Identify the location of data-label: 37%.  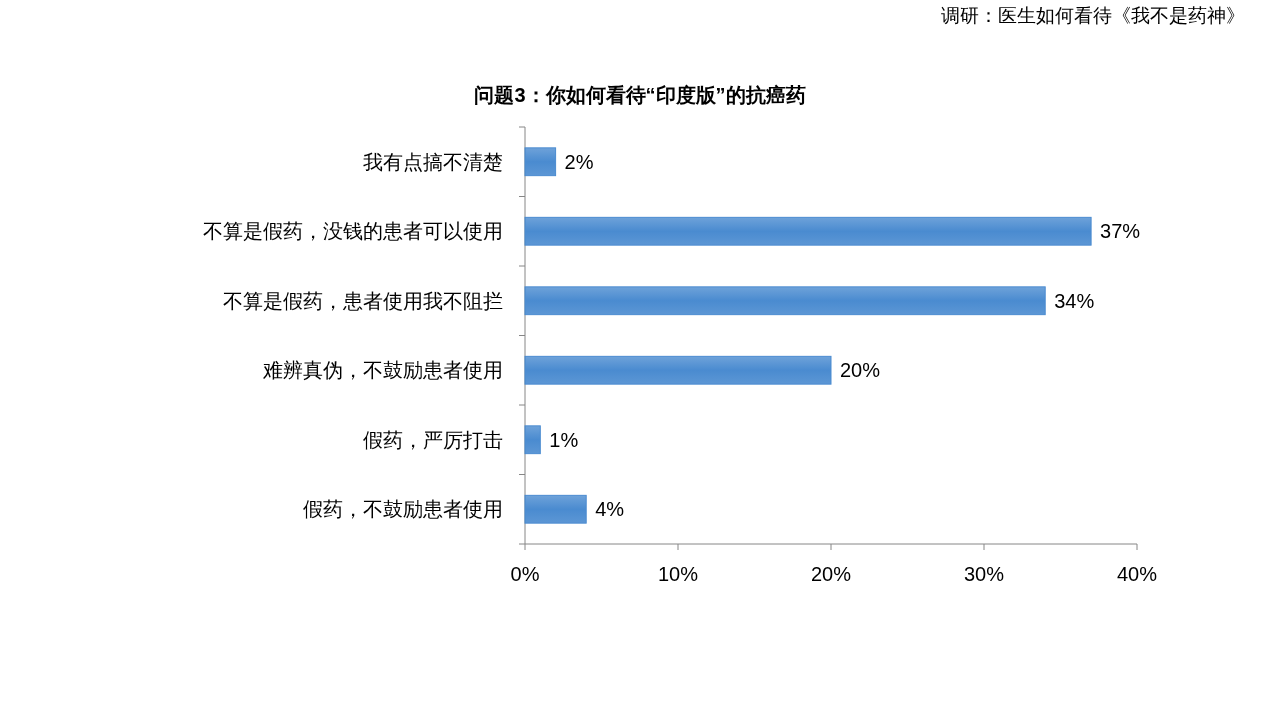
(1120, 231).